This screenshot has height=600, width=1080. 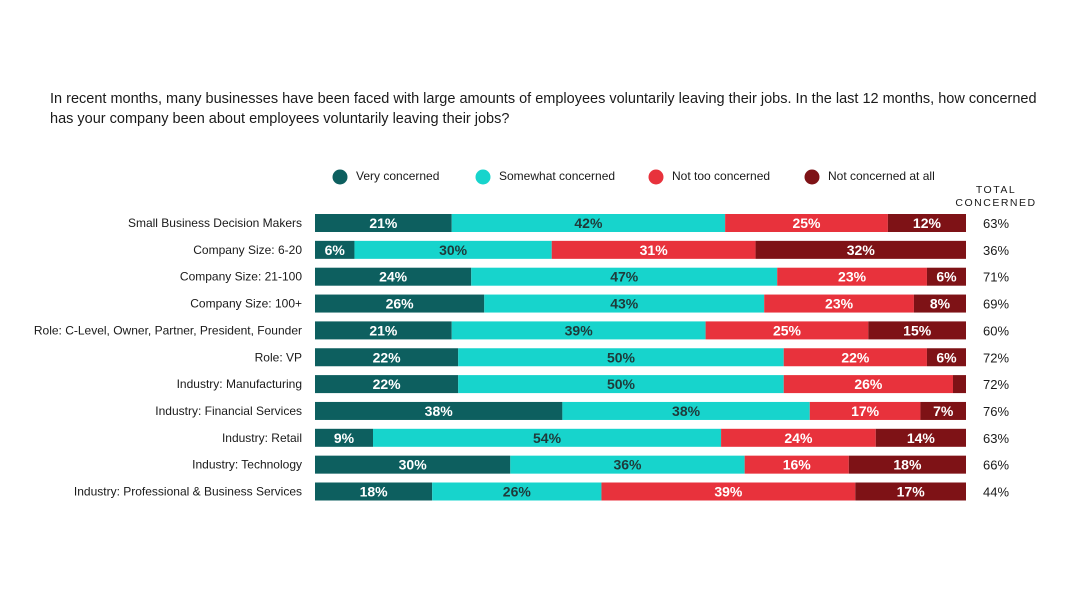 I want to click on total-concerned-value: 36%, so click(x=996, y=250).